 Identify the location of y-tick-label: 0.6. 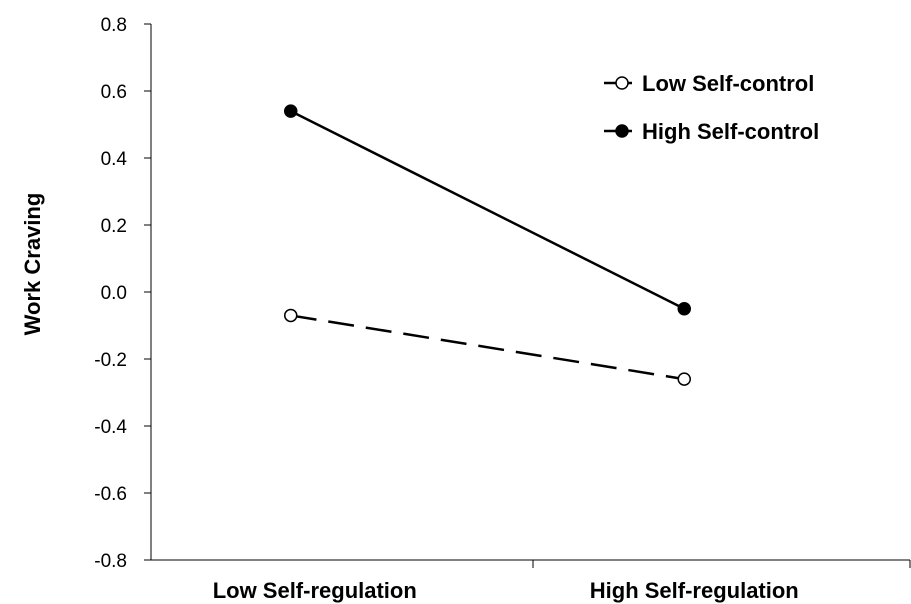
(114, 92).